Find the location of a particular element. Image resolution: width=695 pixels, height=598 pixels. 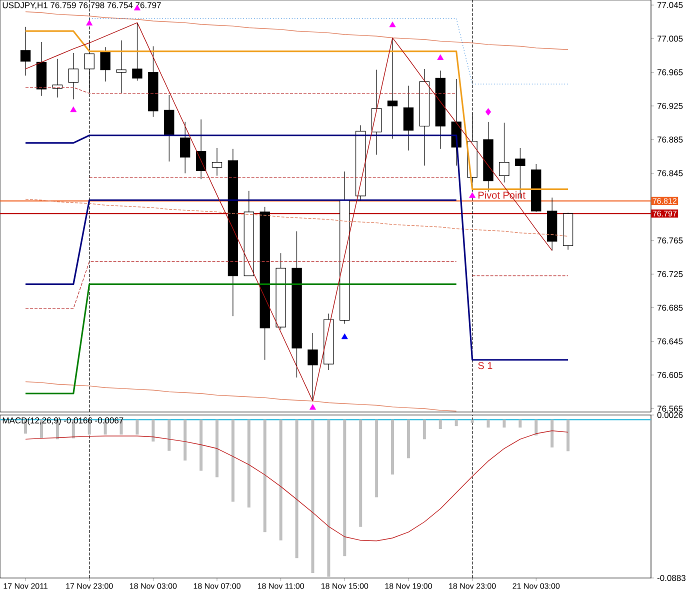

y-tick-label: 76.845 is located at coordinates (670, 173).